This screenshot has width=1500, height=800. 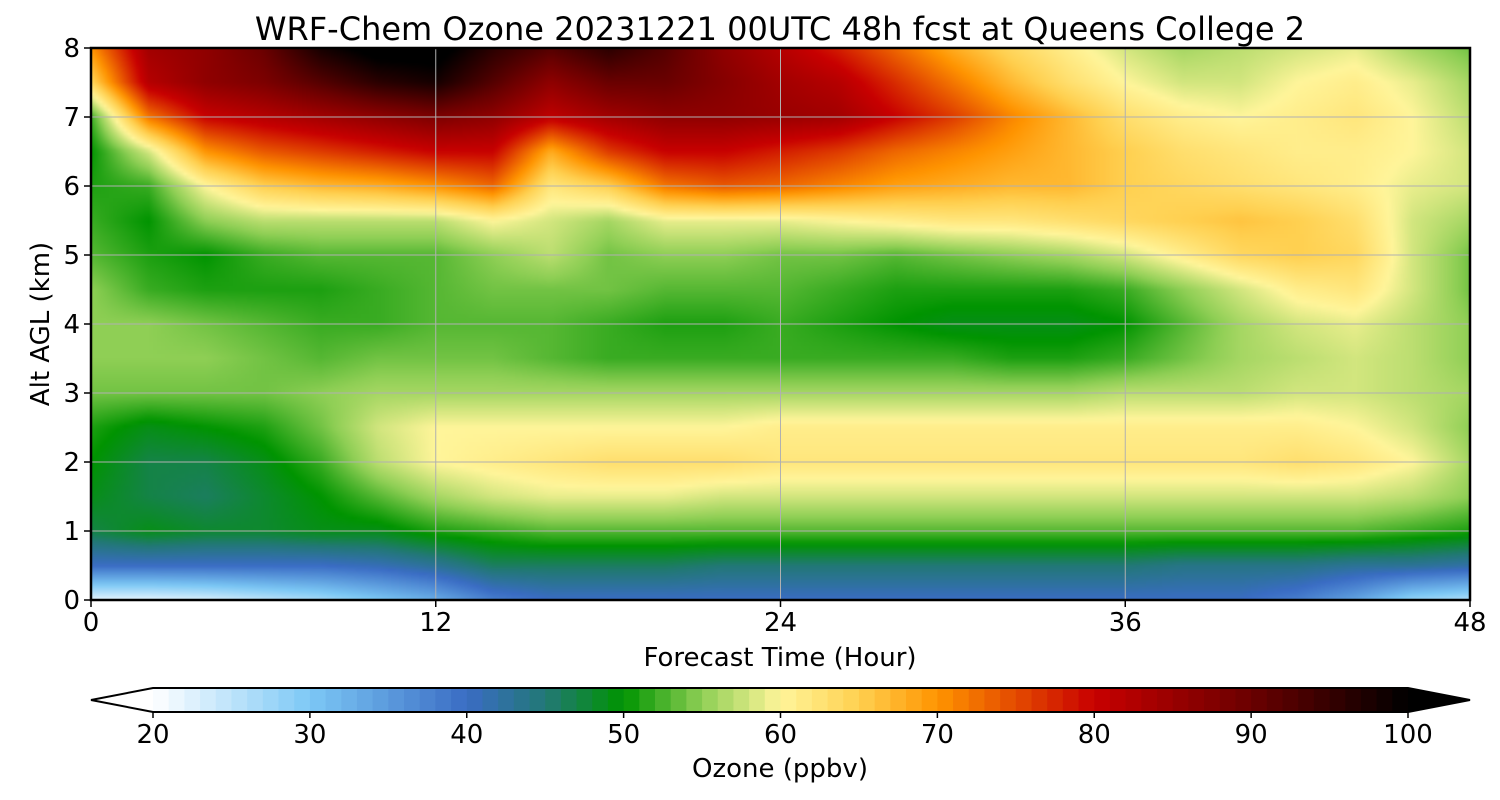 I want to click on y-tick-label: 8, so click(x=71, y=49).